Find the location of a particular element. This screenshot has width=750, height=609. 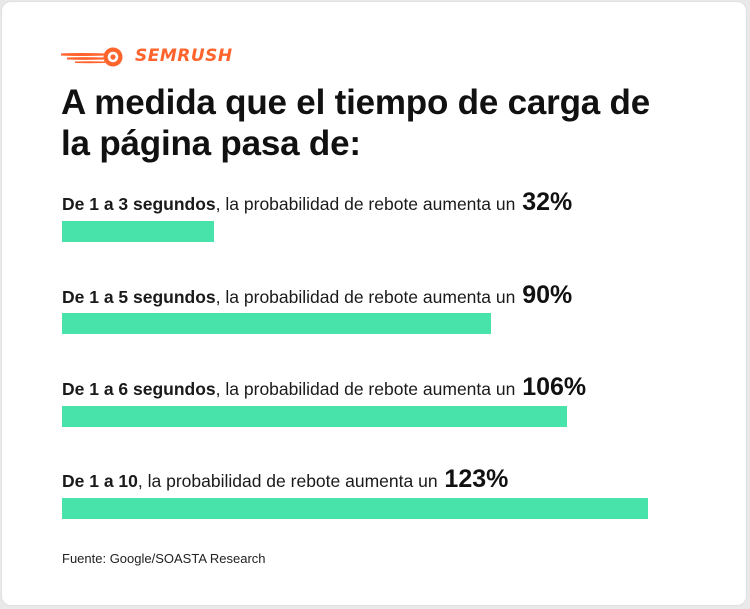

semrush-flame-icon is located at coordinates (92, 57).